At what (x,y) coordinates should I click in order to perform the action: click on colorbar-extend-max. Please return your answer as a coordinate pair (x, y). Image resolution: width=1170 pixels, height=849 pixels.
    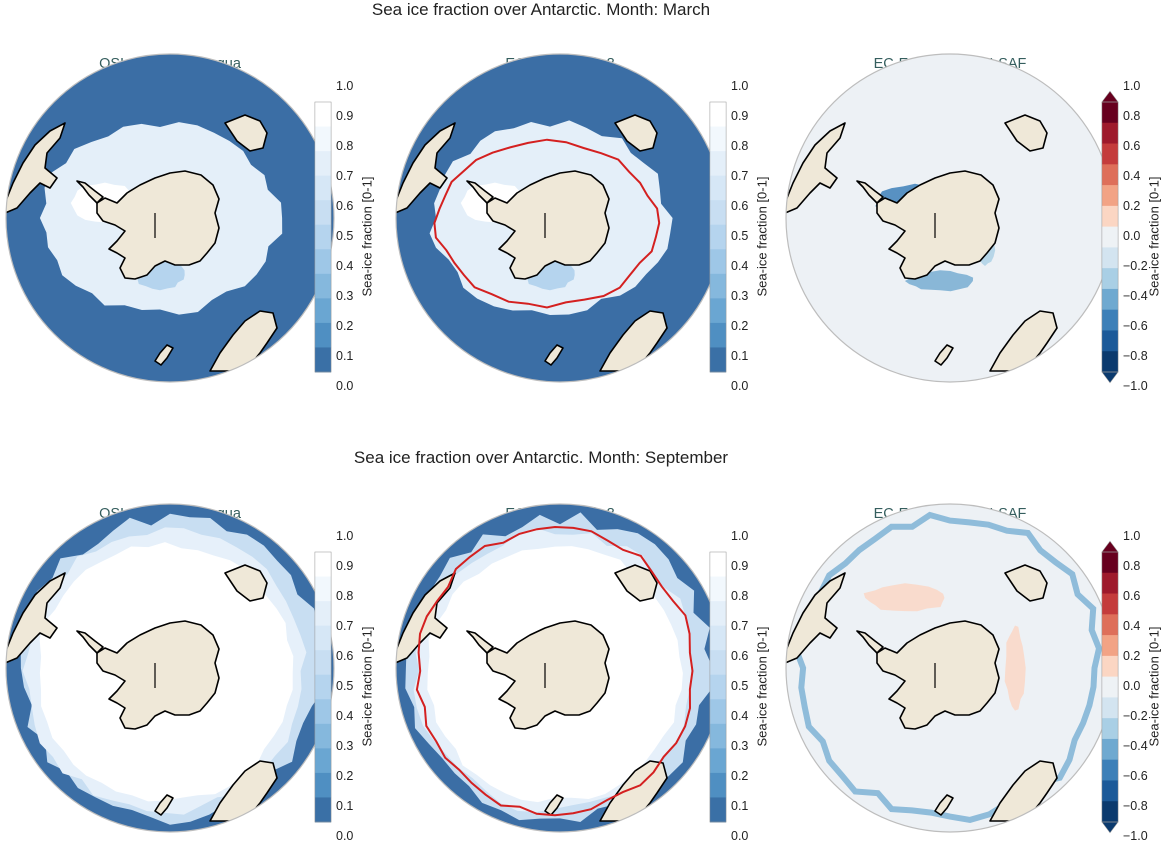
    Looking at the image, I should click on (1110, 546).